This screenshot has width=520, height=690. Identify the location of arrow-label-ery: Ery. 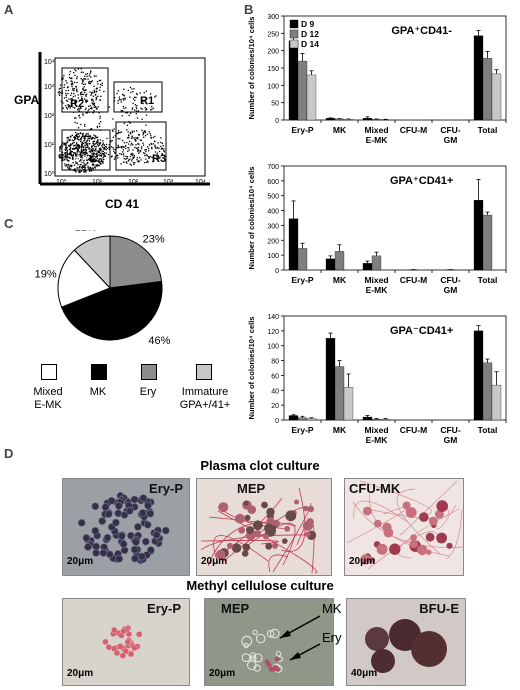
(332, 637).